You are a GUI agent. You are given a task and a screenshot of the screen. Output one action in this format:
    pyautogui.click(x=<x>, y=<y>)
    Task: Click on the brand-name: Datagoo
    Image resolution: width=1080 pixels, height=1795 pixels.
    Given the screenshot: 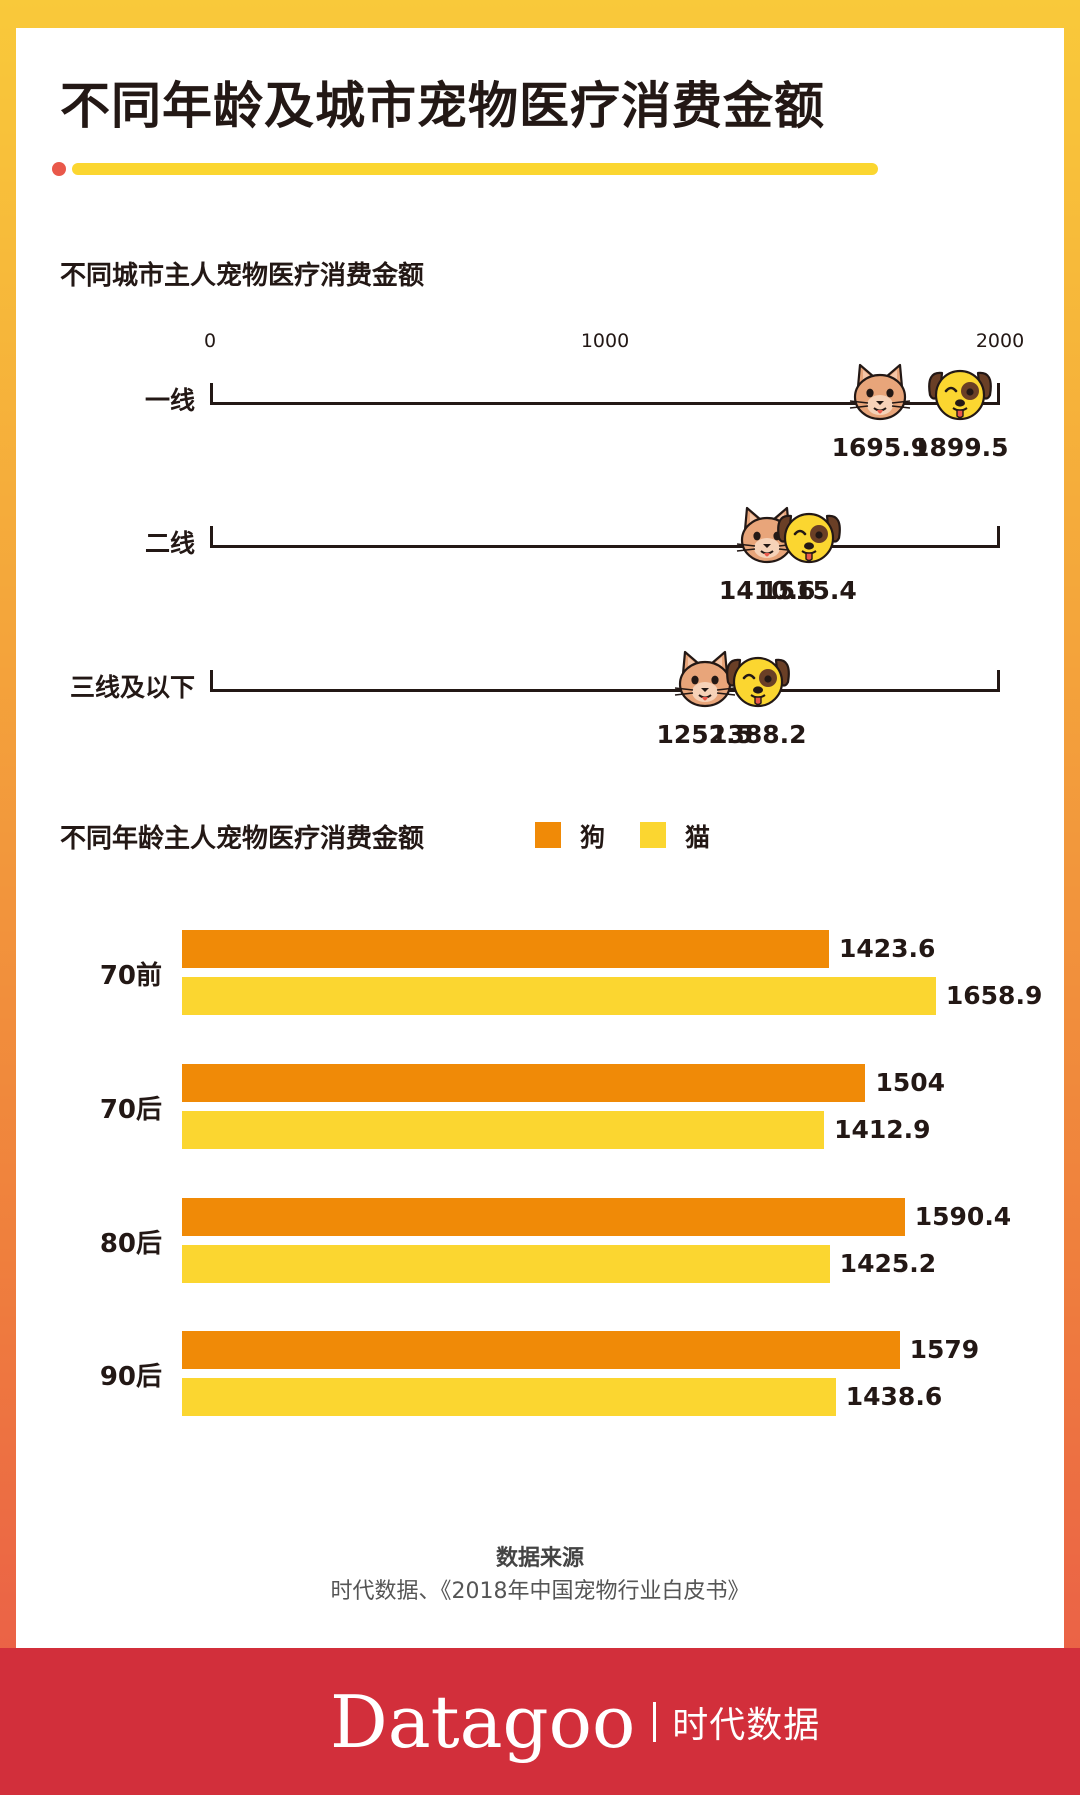 What is the action you would take?
    pyautogui.click(x=483, y=1721)
    